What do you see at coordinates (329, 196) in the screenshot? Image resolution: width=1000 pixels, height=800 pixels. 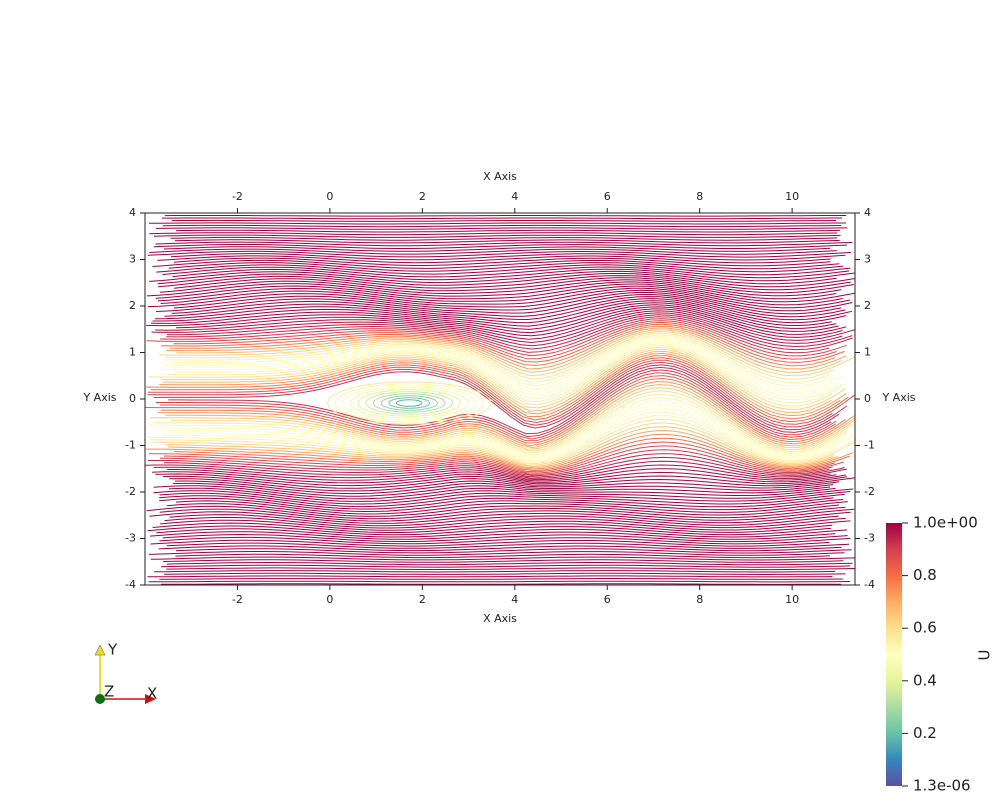 I see `x-tick-label: 0` at bounding box center [329, 196].